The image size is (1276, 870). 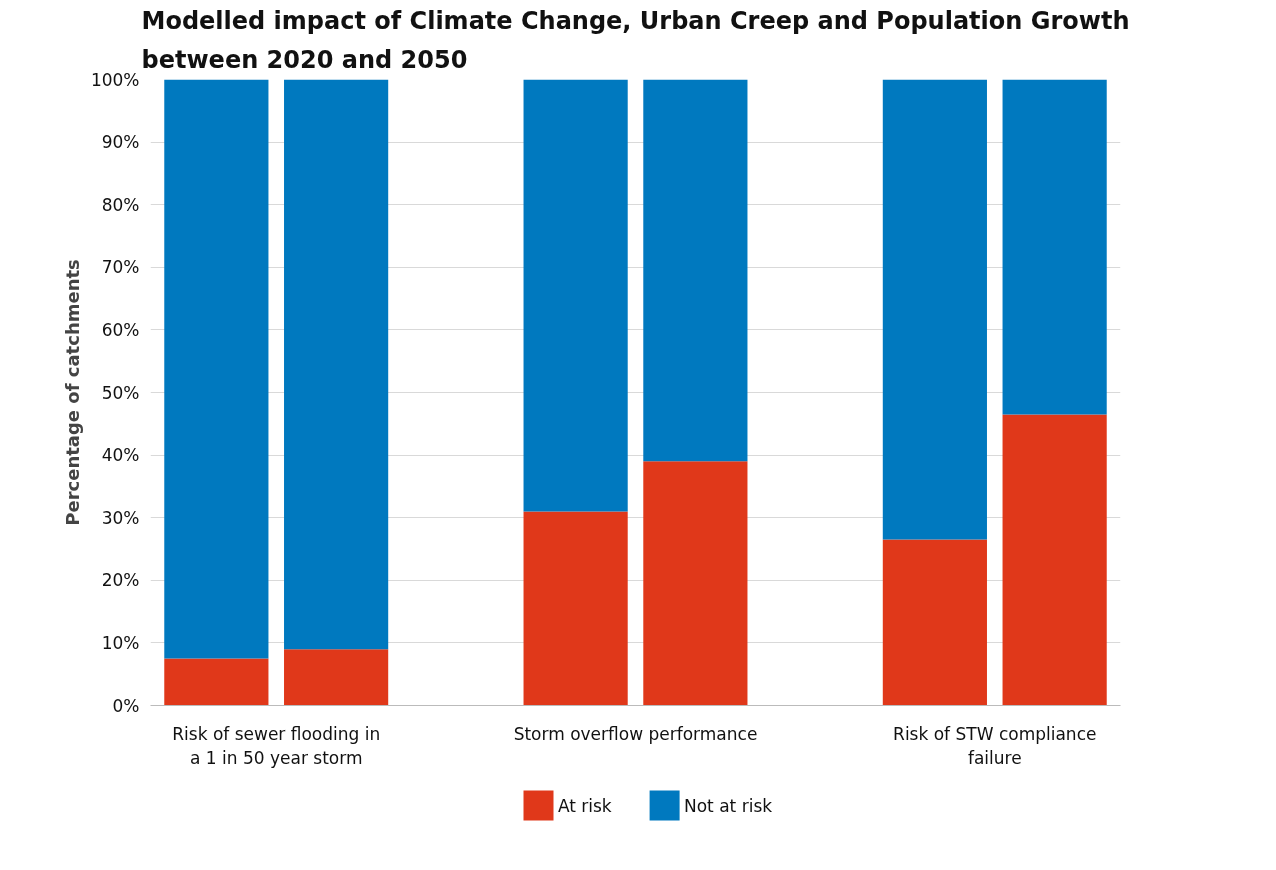 What do you see at coordinates (120, 455) in the screenshot?
I see `y-tick-label: 40%` at bounding box center [120, 455].